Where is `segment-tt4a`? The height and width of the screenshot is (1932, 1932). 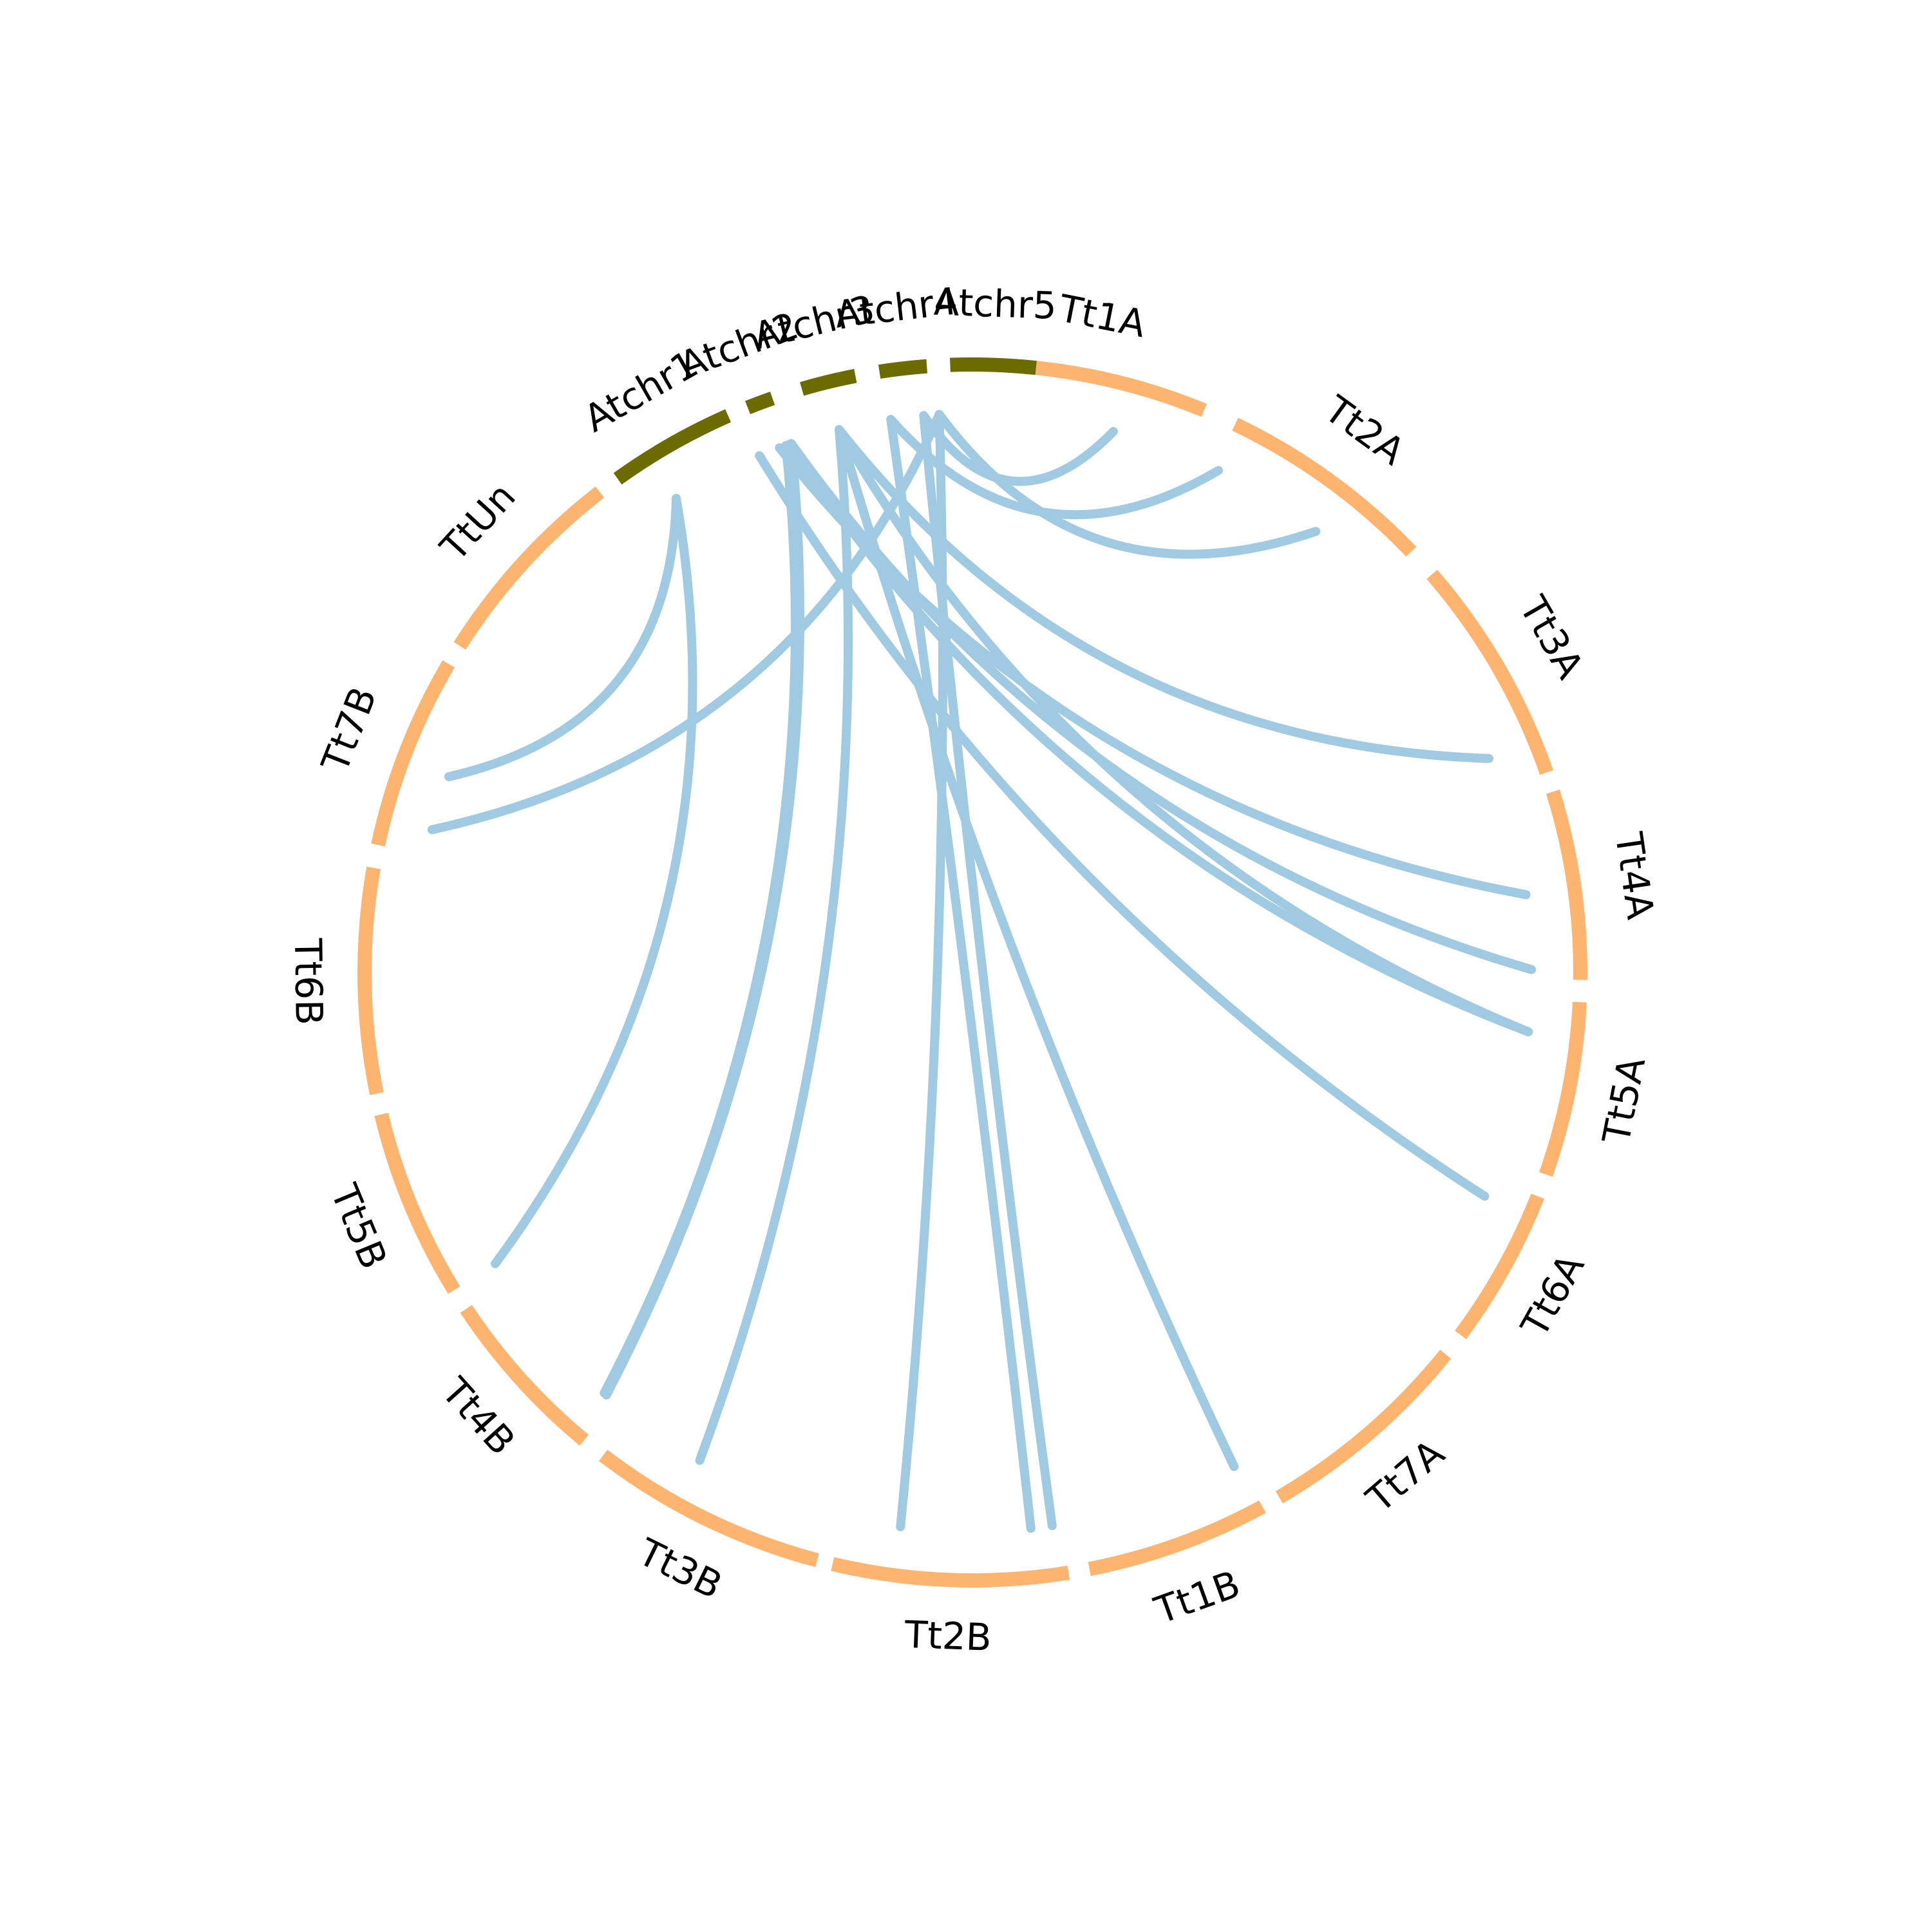
segment-tt4a is located at coordinates (1566, 885).